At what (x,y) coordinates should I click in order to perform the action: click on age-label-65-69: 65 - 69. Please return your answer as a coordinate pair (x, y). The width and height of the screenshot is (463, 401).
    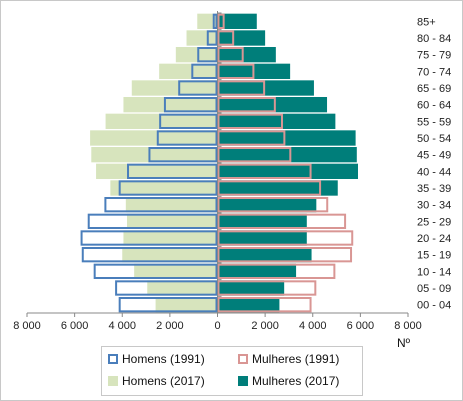
    Looking at the image, I should click on (434, 89).